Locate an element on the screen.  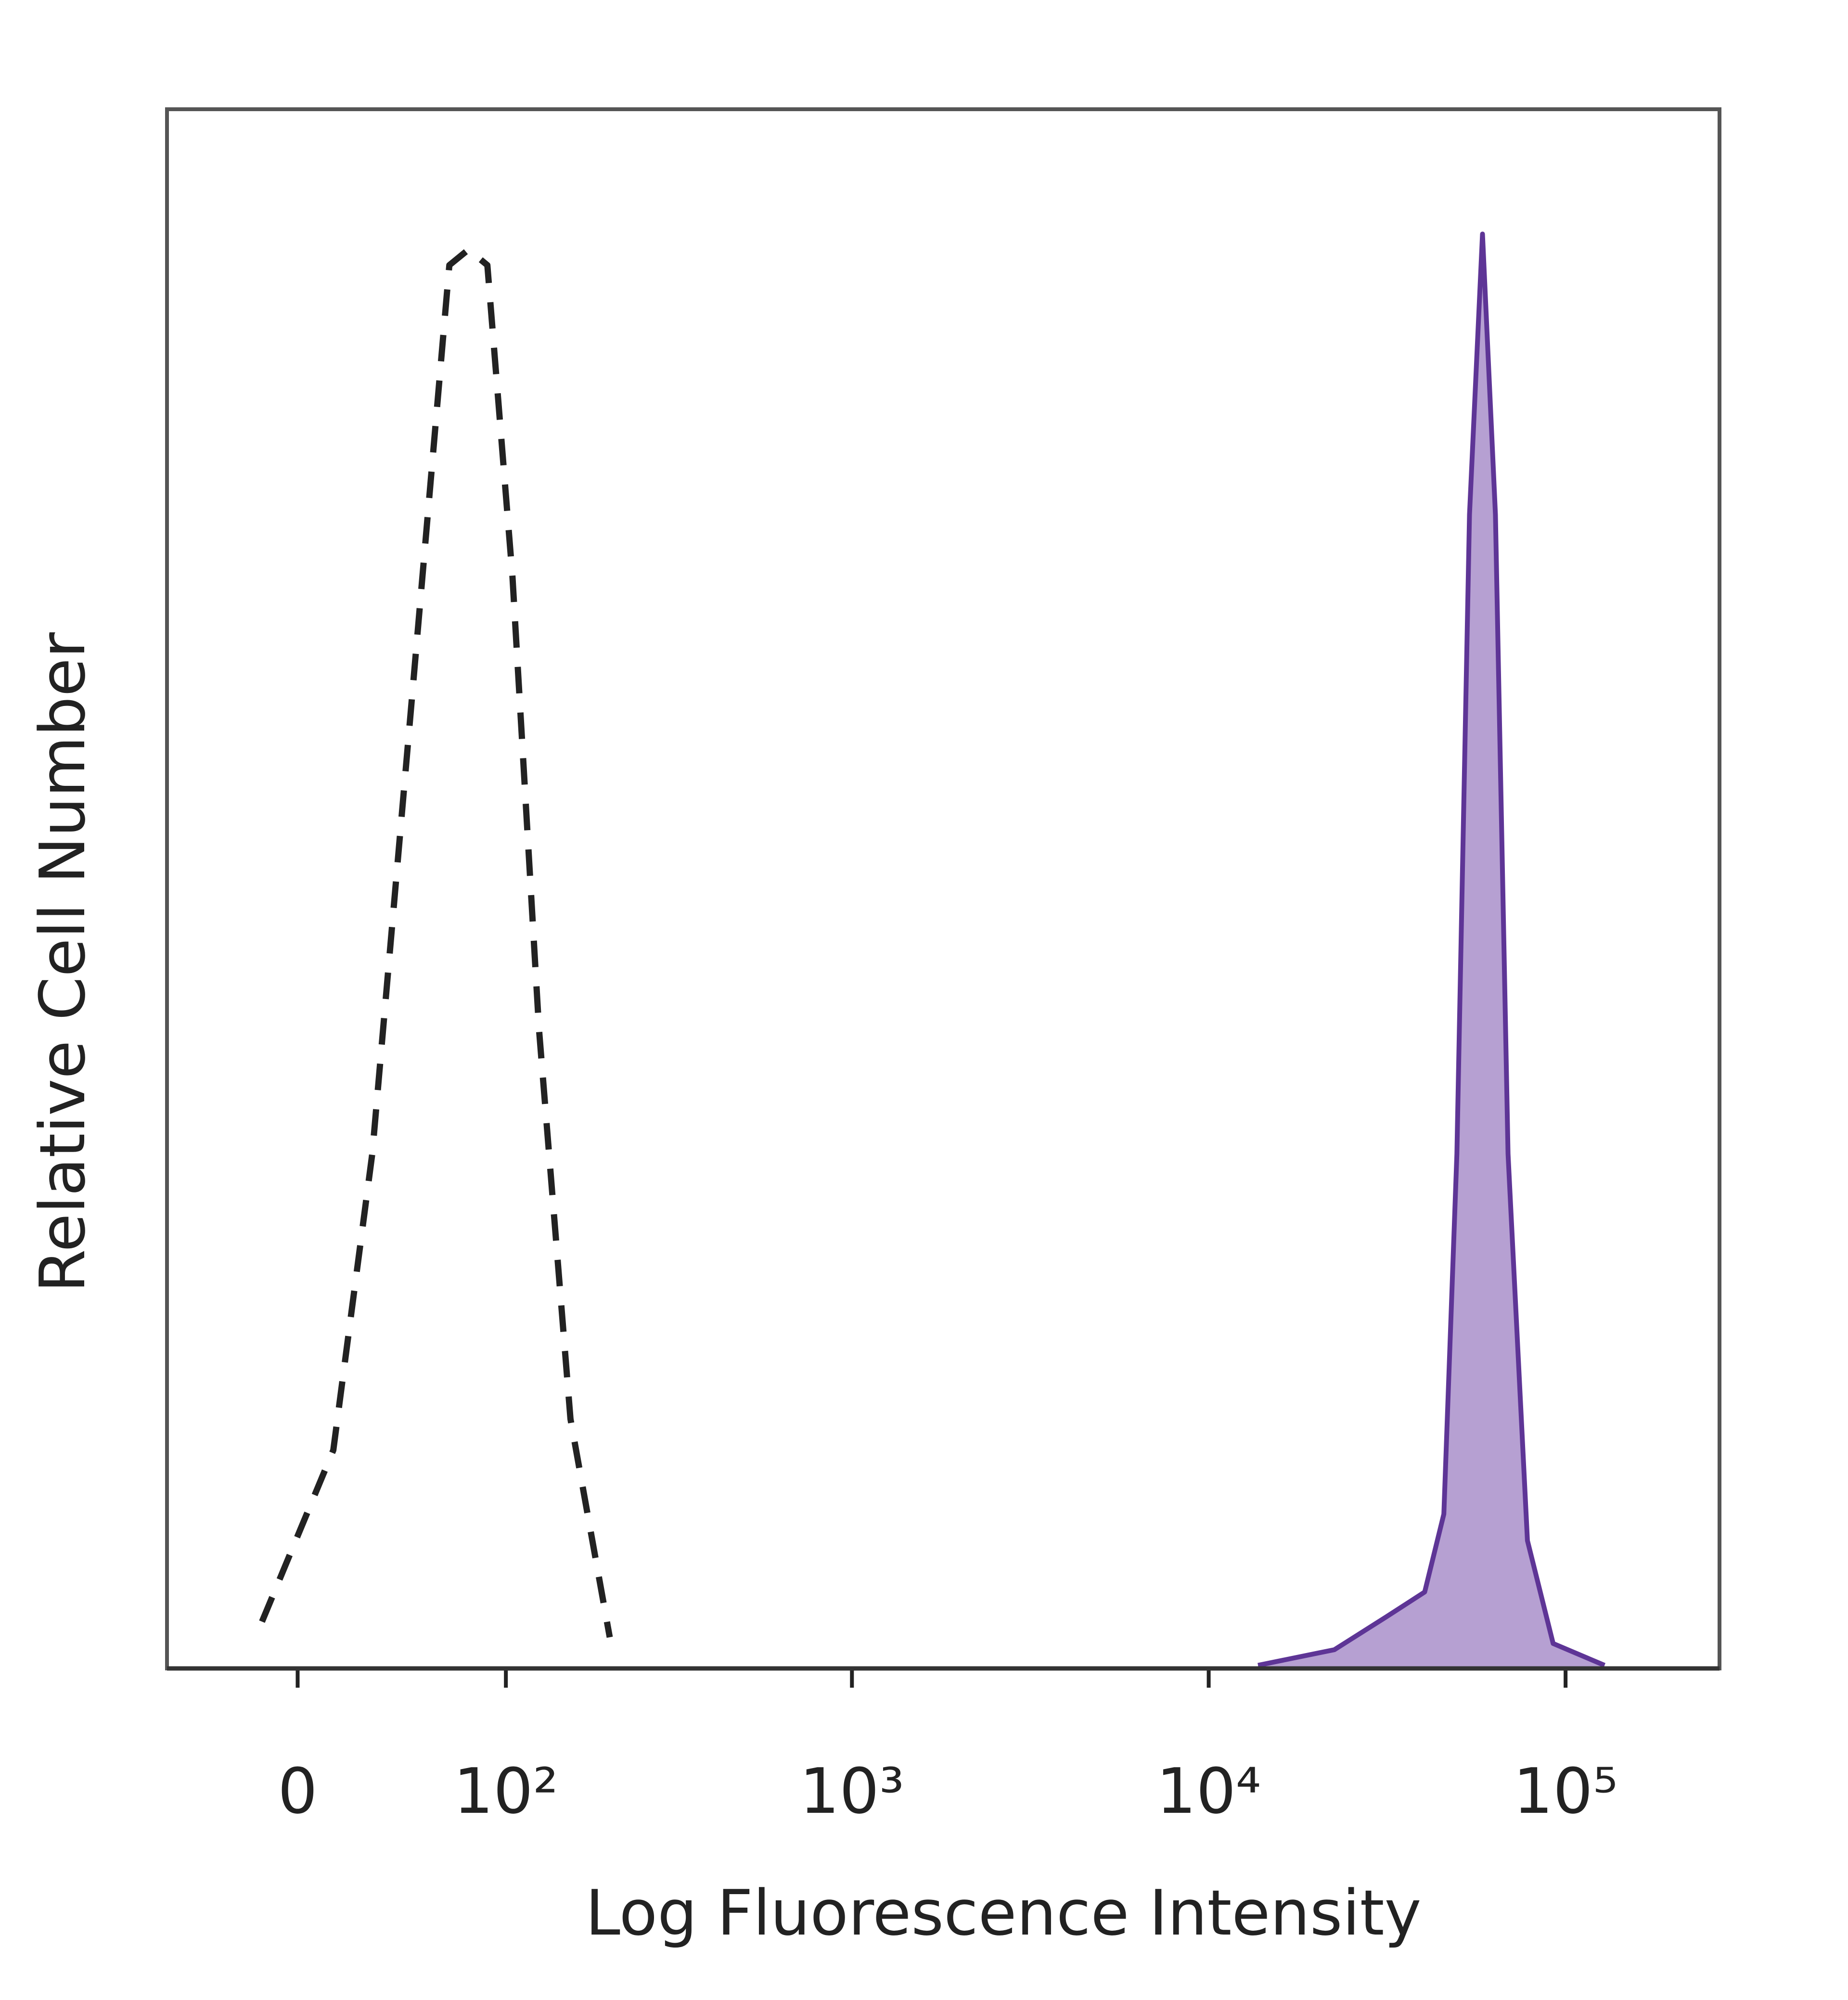
x-tick-label: 10⁵ is located at coordinates (1565, 1791).